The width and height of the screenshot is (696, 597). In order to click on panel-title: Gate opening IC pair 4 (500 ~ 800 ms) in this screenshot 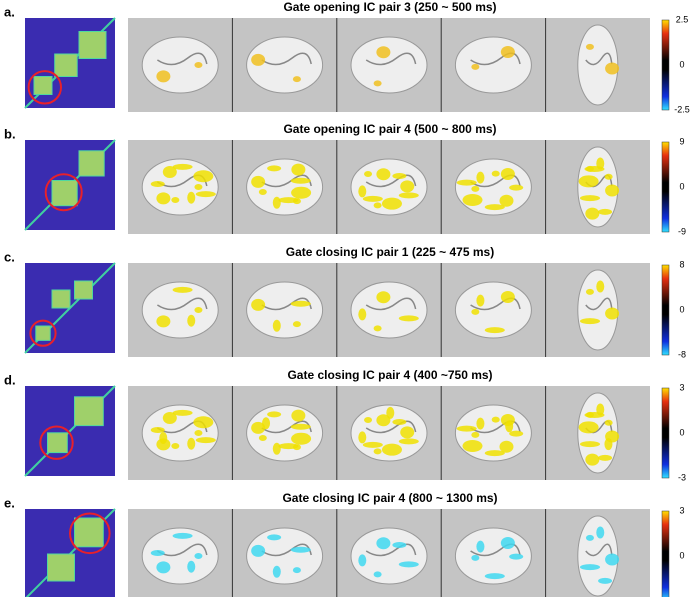, I will do `click(389, 129)`.